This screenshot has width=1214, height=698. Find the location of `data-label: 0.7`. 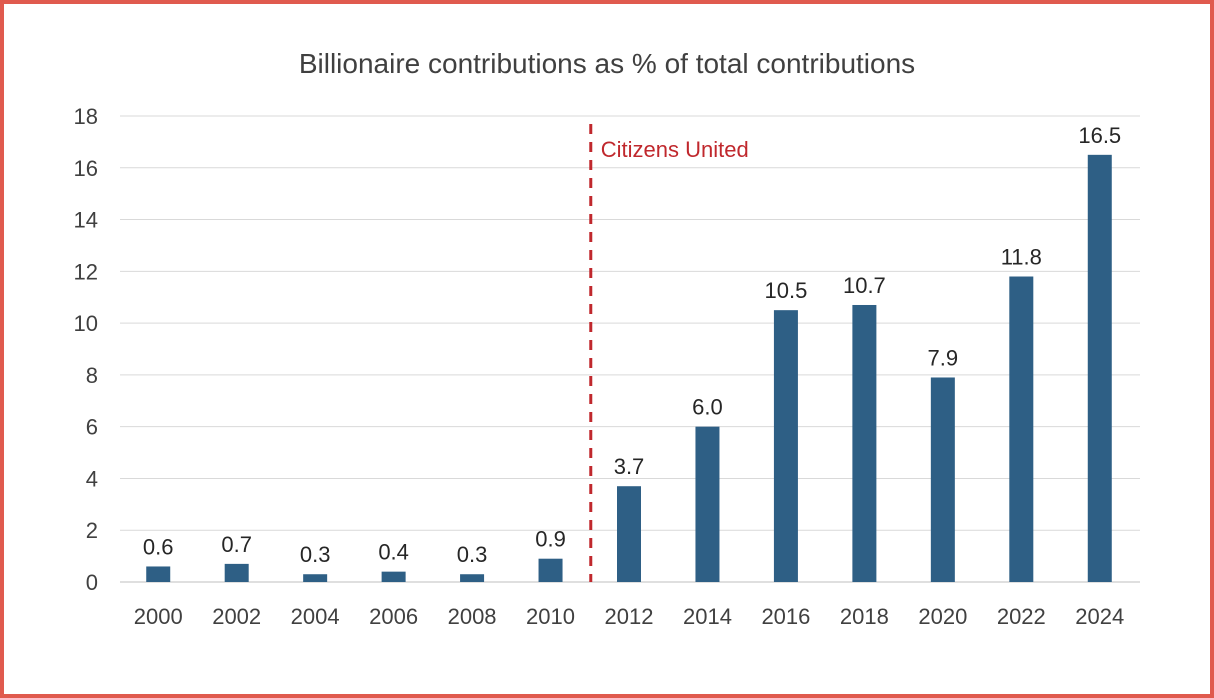

data-label: 0.7 is located at coordinates (236, 544).